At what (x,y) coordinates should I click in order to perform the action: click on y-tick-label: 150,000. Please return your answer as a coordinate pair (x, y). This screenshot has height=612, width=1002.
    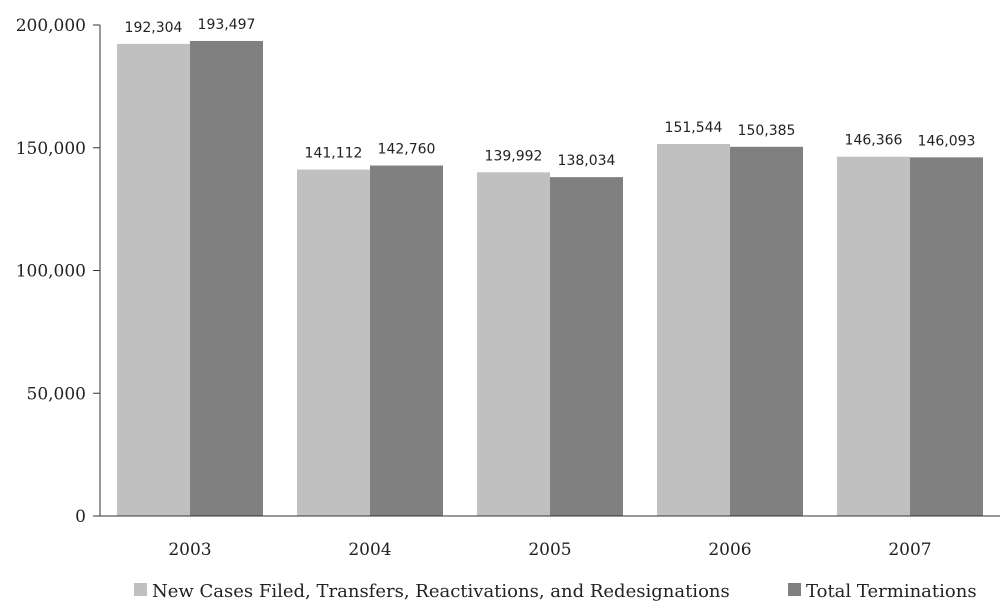
    Looking at the image, I should click on (51, 149).